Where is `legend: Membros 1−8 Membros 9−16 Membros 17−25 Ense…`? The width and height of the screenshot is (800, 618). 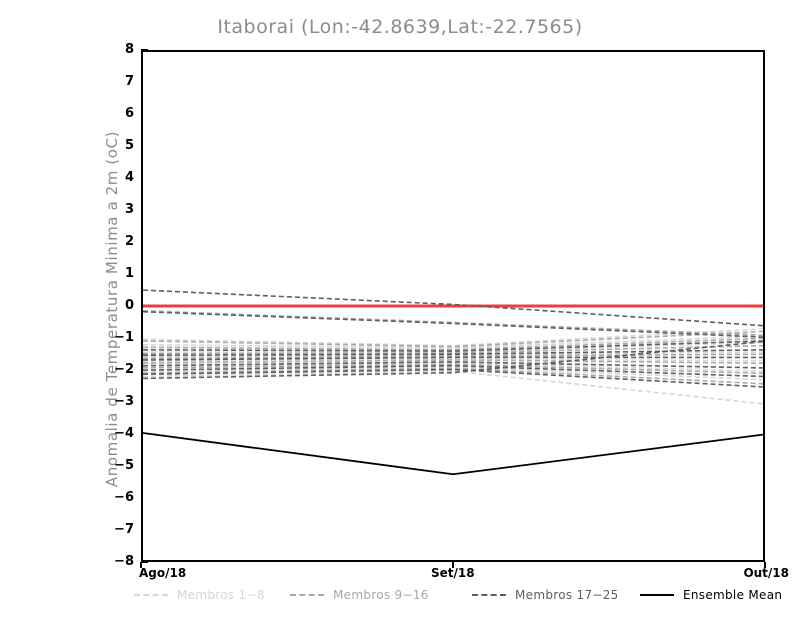 legend: Membros 1−8 Membros 9−16 Membros 17−25 Ense… is located at coordinates (451, 595).